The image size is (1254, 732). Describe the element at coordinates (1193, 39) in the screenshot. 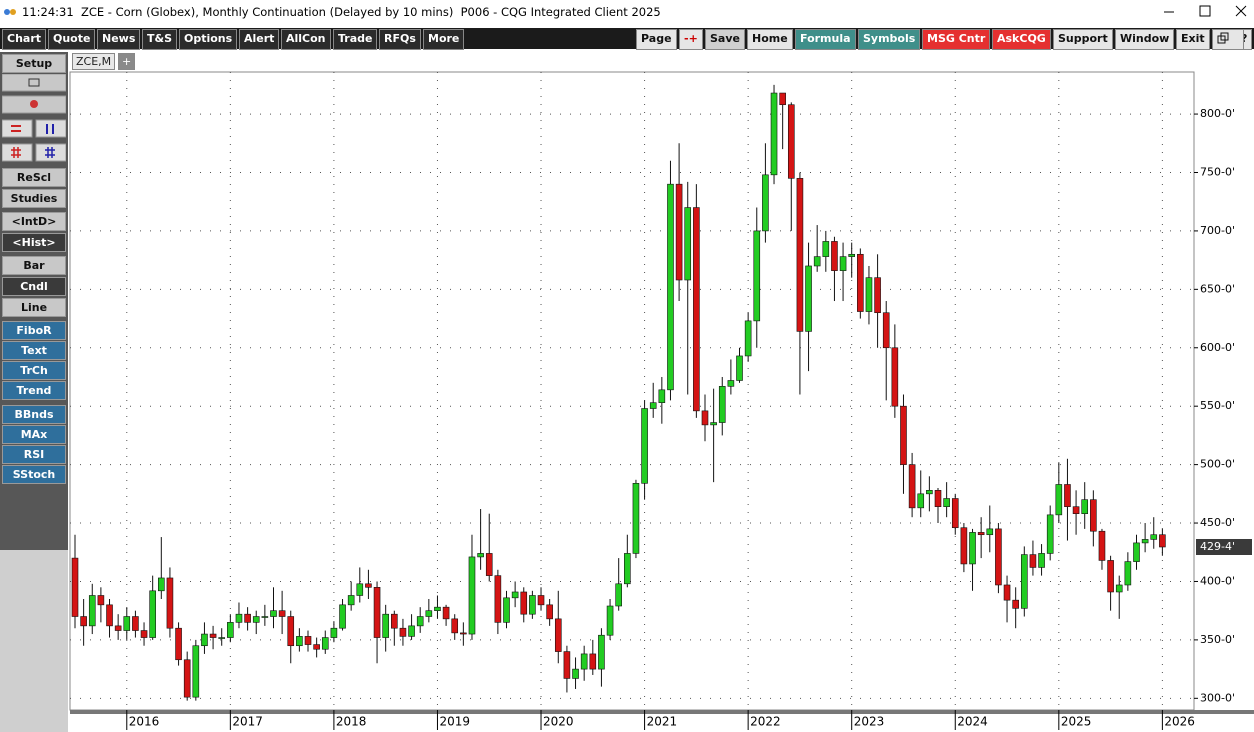

I see `toolbar-button: Exit` at that location.